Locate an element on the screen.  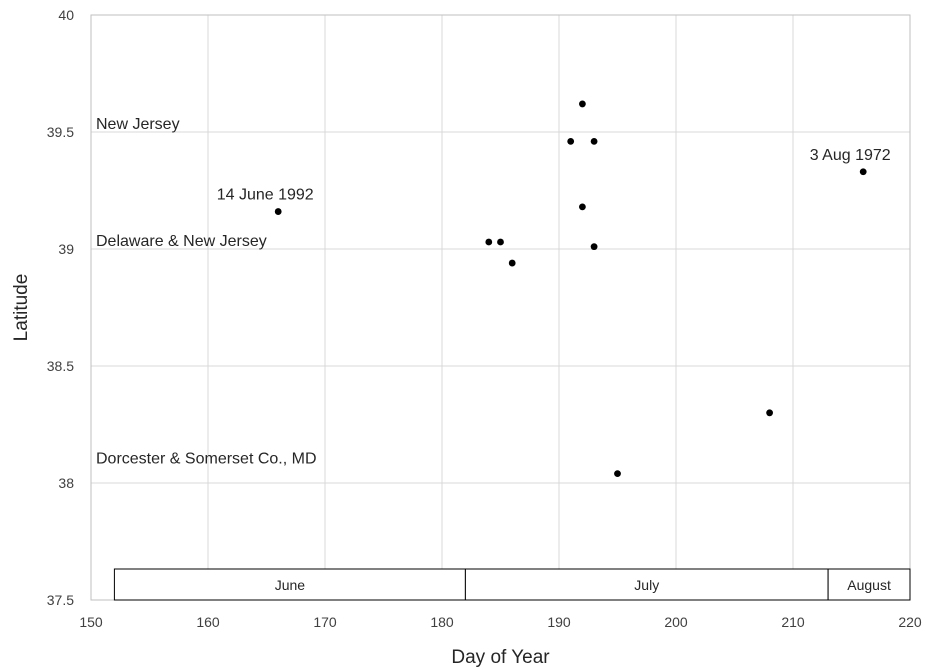
y-tick-labels: 37.5 38 38.5 39 39.5 40 is located at coordinates (60, 307).